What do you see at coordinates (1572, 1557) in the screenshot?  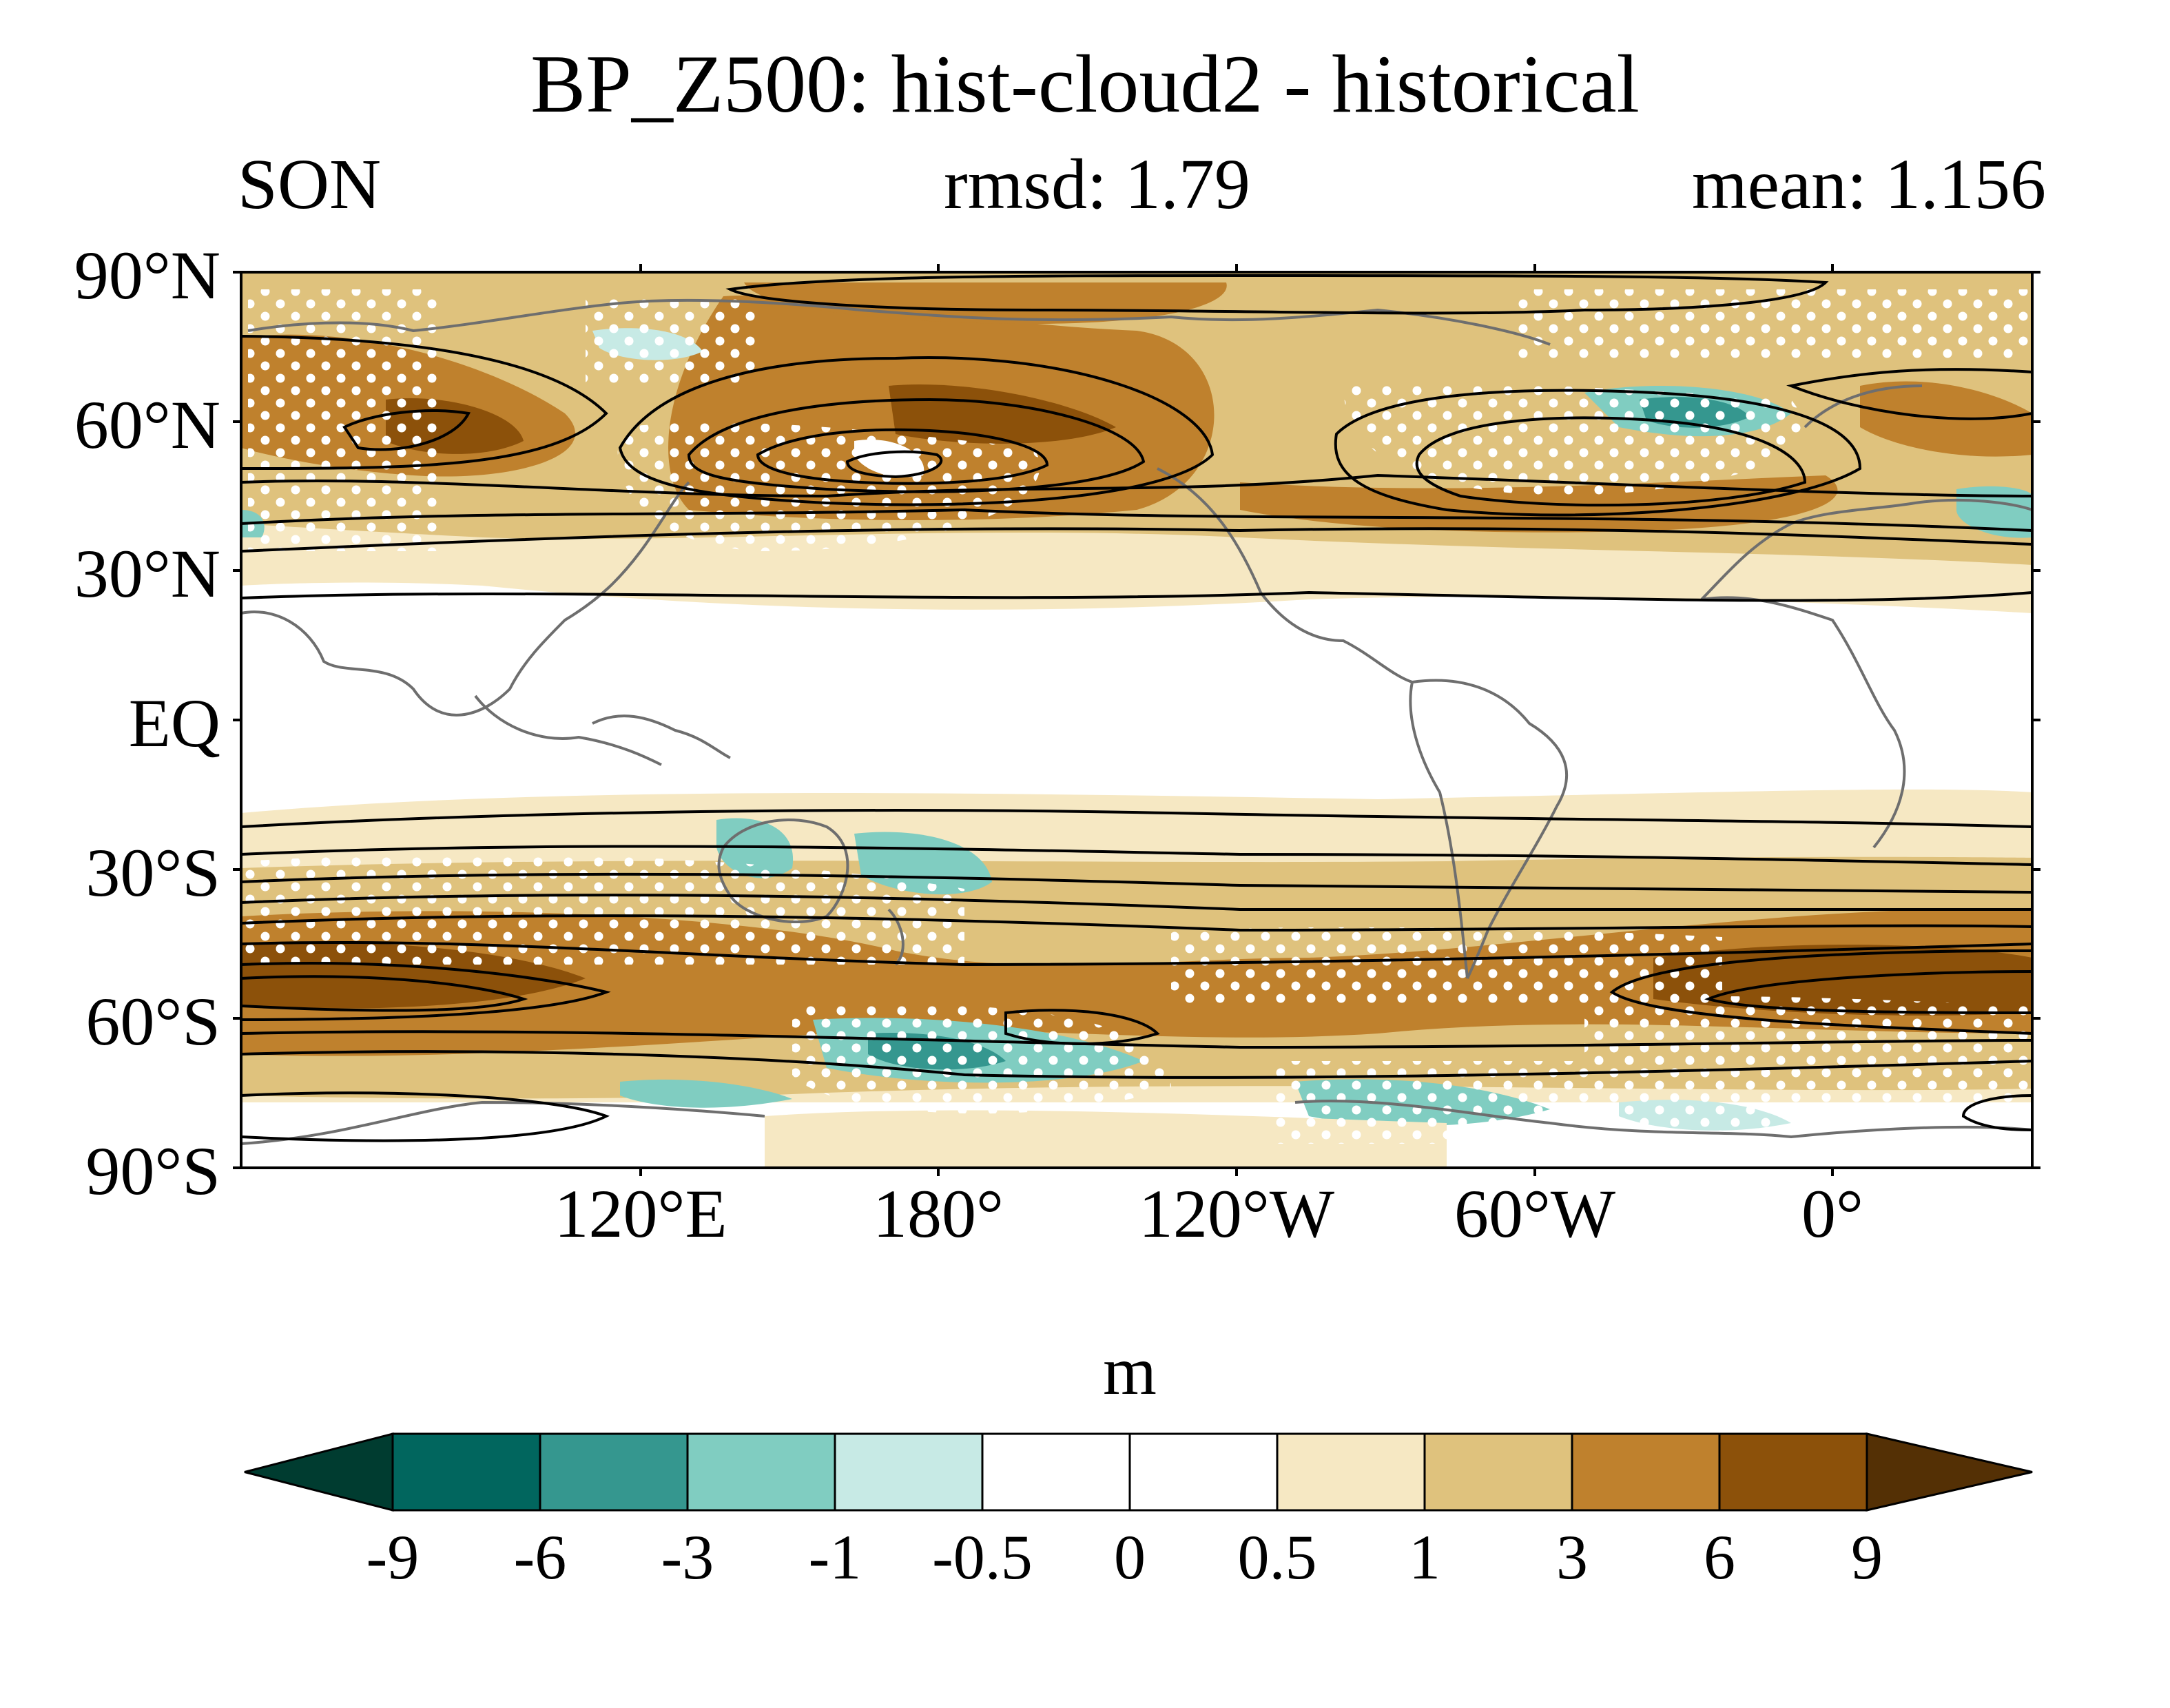 I see `colorbar-level-label: 3` at bounding box center [1572, 1557].